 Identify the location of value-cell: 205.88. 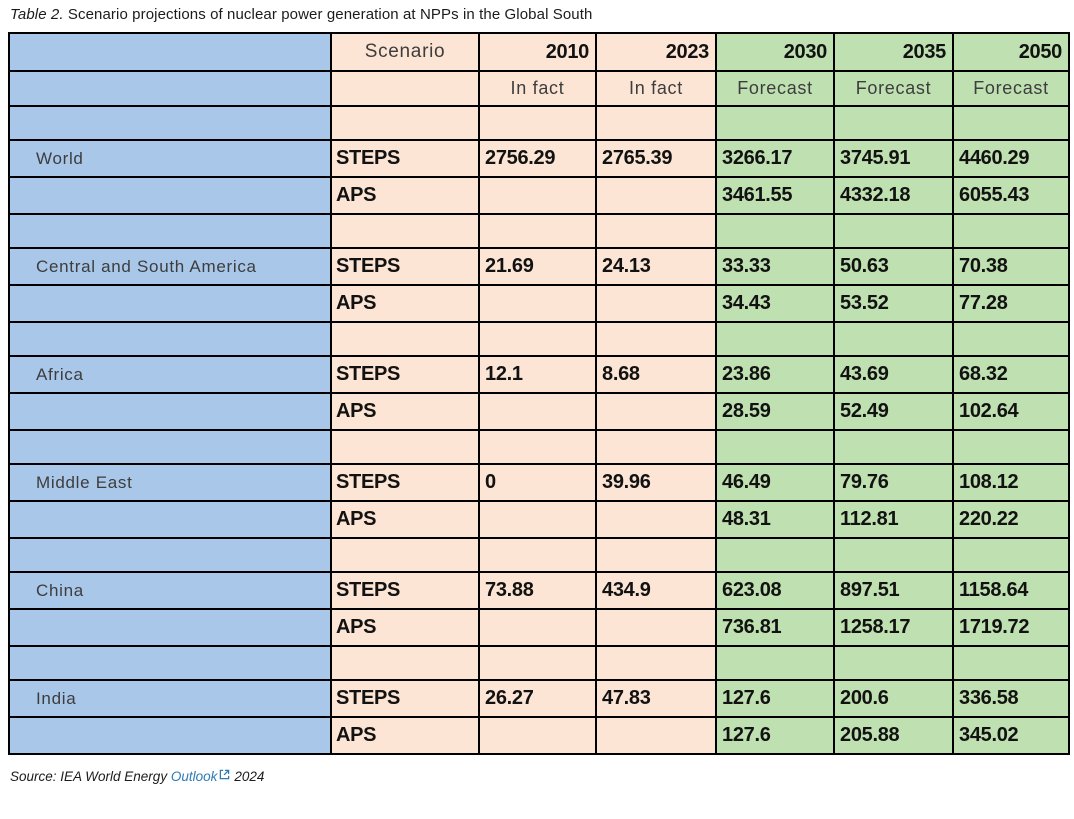
(893, 735).